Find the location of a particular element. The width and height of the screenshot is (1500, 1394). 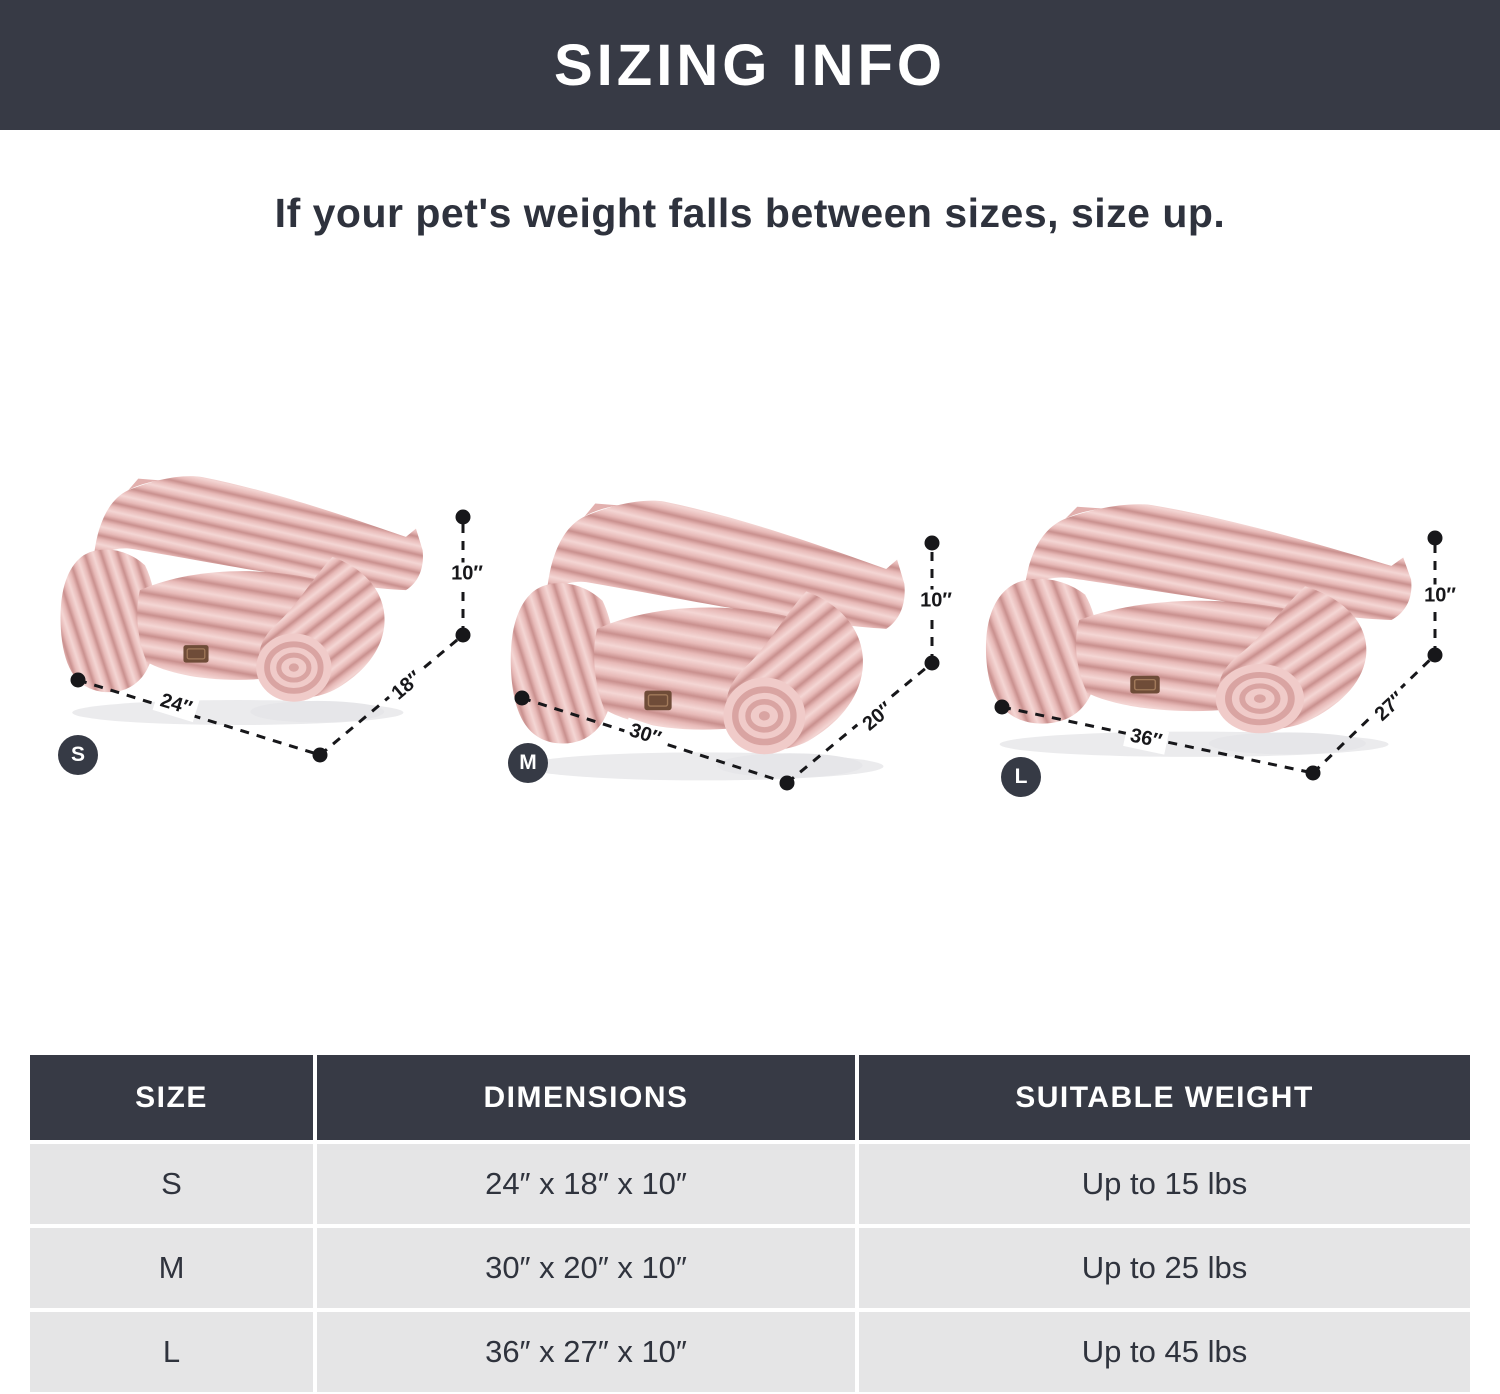

cell-size: M is located at coordinates (171, 1268).